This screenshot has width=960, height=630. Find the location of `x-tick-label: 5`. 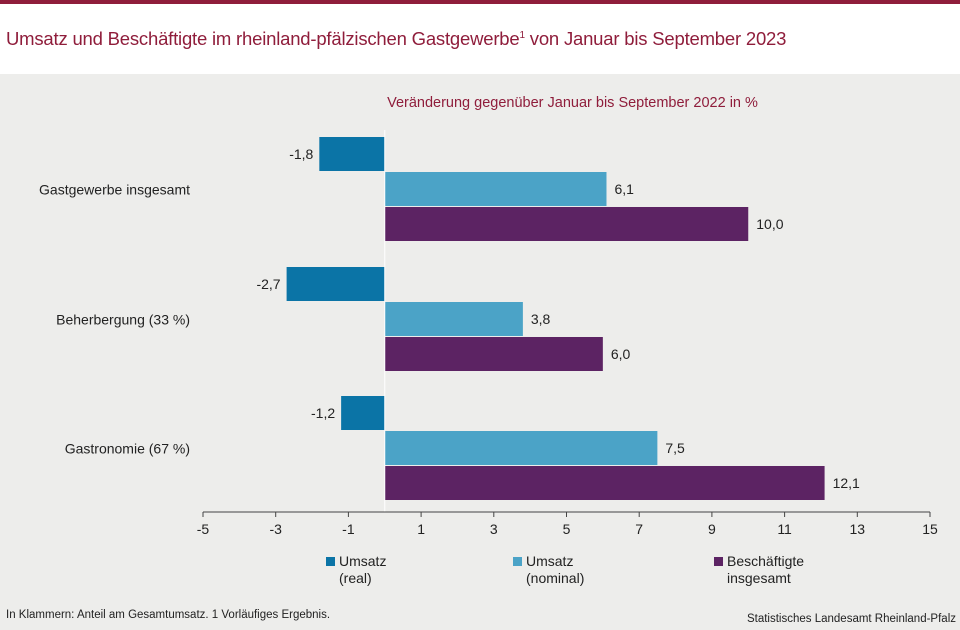

x-tick-label: 5 is located at coordinates (567, 529).